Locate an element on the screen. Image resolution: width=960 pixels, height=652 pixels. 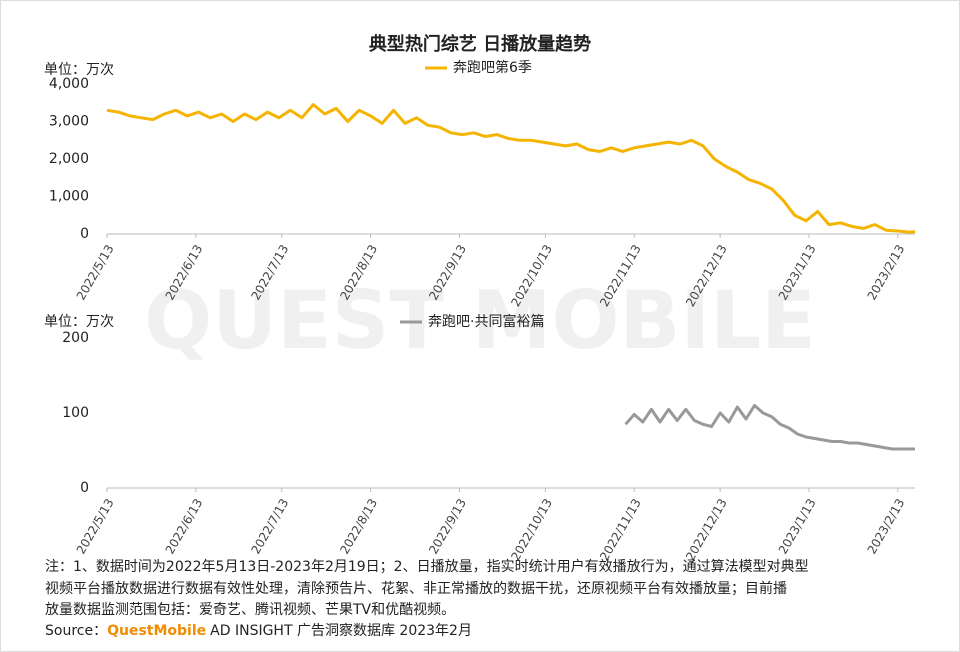
y-tick-label: 1,000 is located at coordinates (69, 197).